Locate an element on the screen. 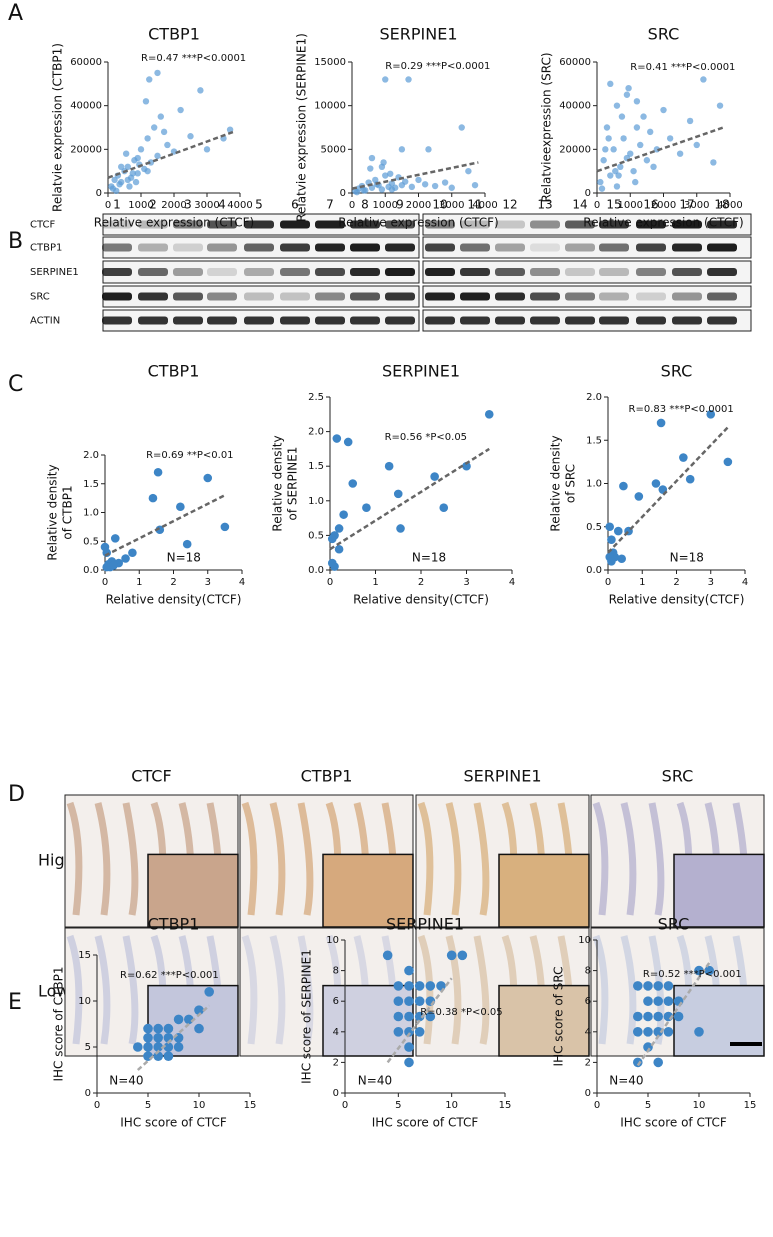 The image size is (773, 1237). lane-number: 2 is located at coordinates (153, 205).